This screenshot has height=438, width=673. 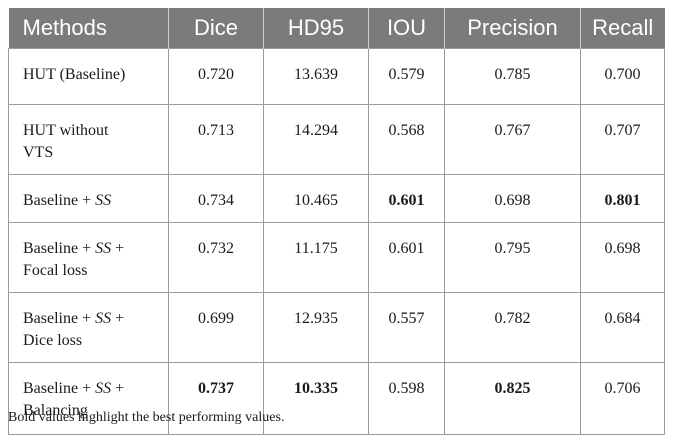 I want to click on method-text-line2: Balancing, so click(x=55, y=410).